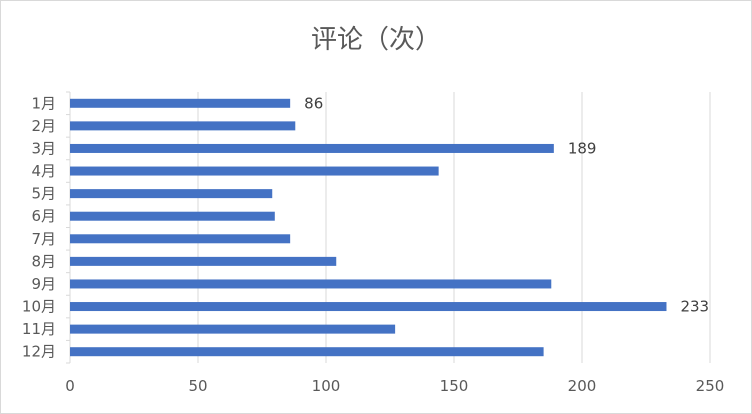  I want to click on y-tick-label: 5月, so click(43, 194).